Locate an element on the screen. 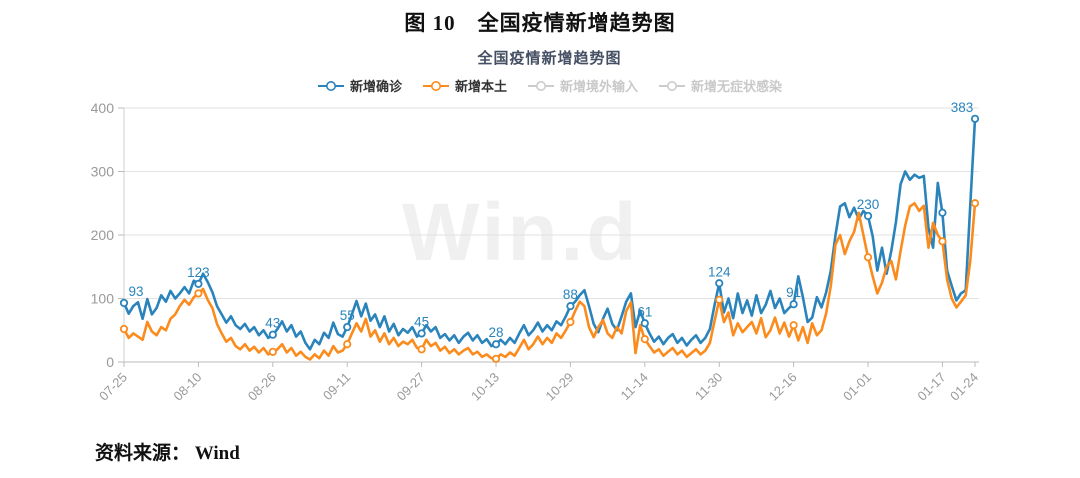 The height and width of the screenshot is (478, 1080). chart-title: 全国疫情新增趋势图 is located at coordinates (549, 58).